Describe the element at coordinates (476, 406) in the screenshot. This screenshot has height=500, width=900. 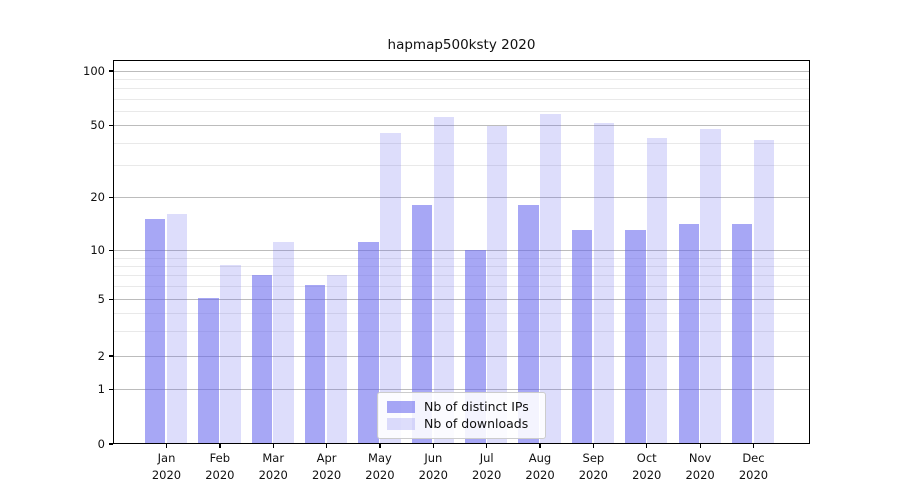
I see `legend-label: Nb of distinct IPs` at that location.